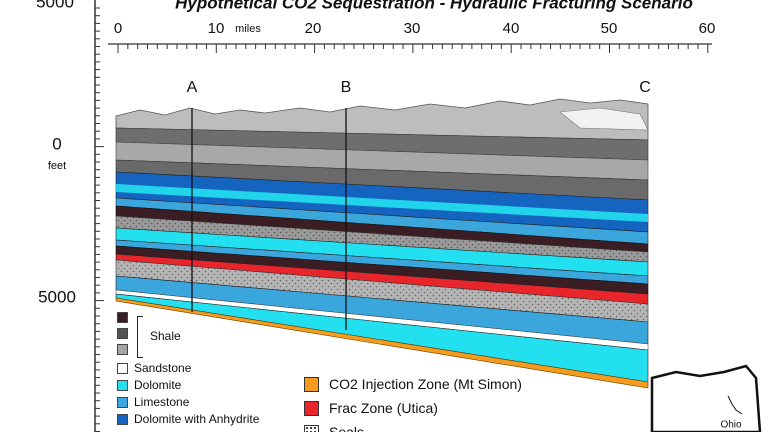 The width and height of the screenshot is (768, 432). I want to click on depth-label-top: 5000, so click(55, 5).